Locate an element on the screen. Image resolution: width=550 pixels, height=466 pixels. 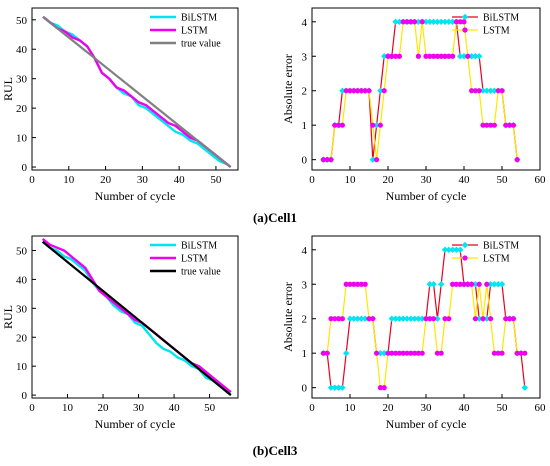
y-tick-label: 20 is located at coordinates (22, 338).